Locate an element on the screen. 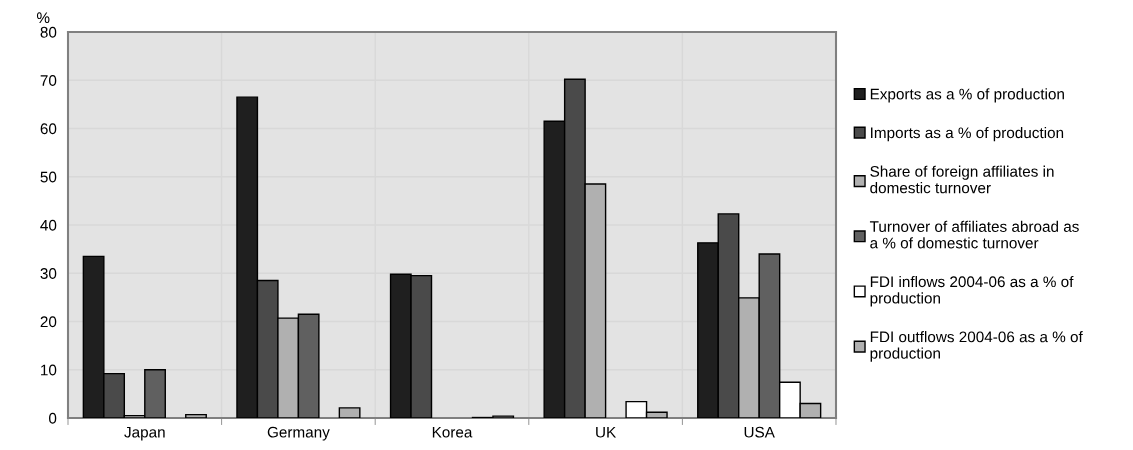 The width and height of the screenshot is (1133, 450). legend-label: Share of foreign affiliates in domestic turnover is located at coordinates (962, 179).